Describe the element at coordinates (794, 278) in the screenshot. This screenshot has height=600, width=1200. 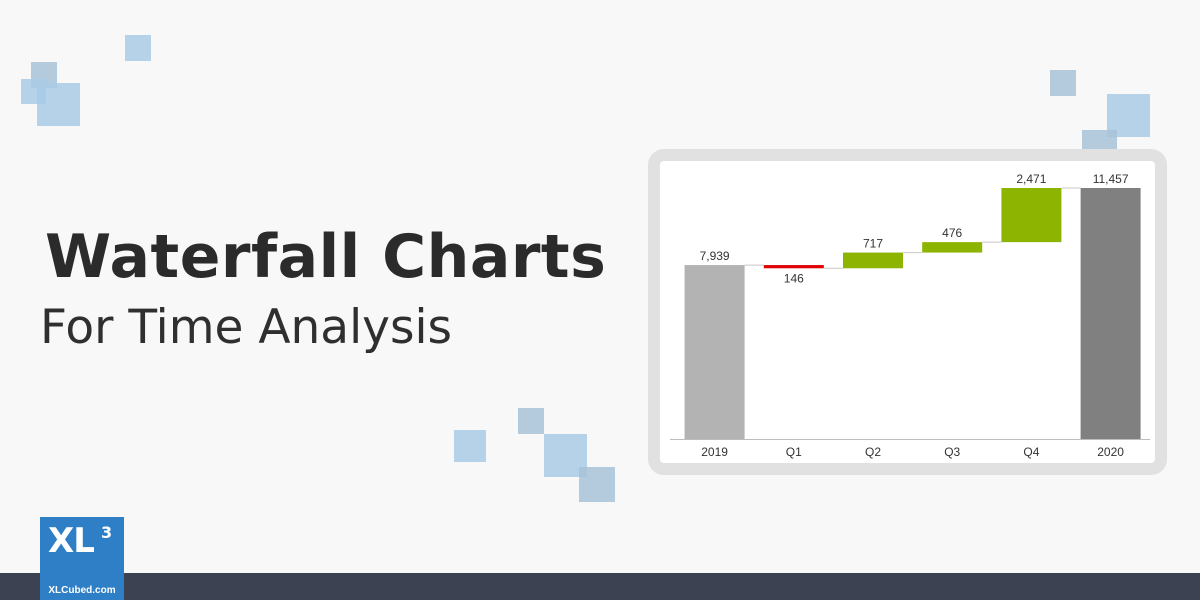
I see `data-label: 146` at that location.